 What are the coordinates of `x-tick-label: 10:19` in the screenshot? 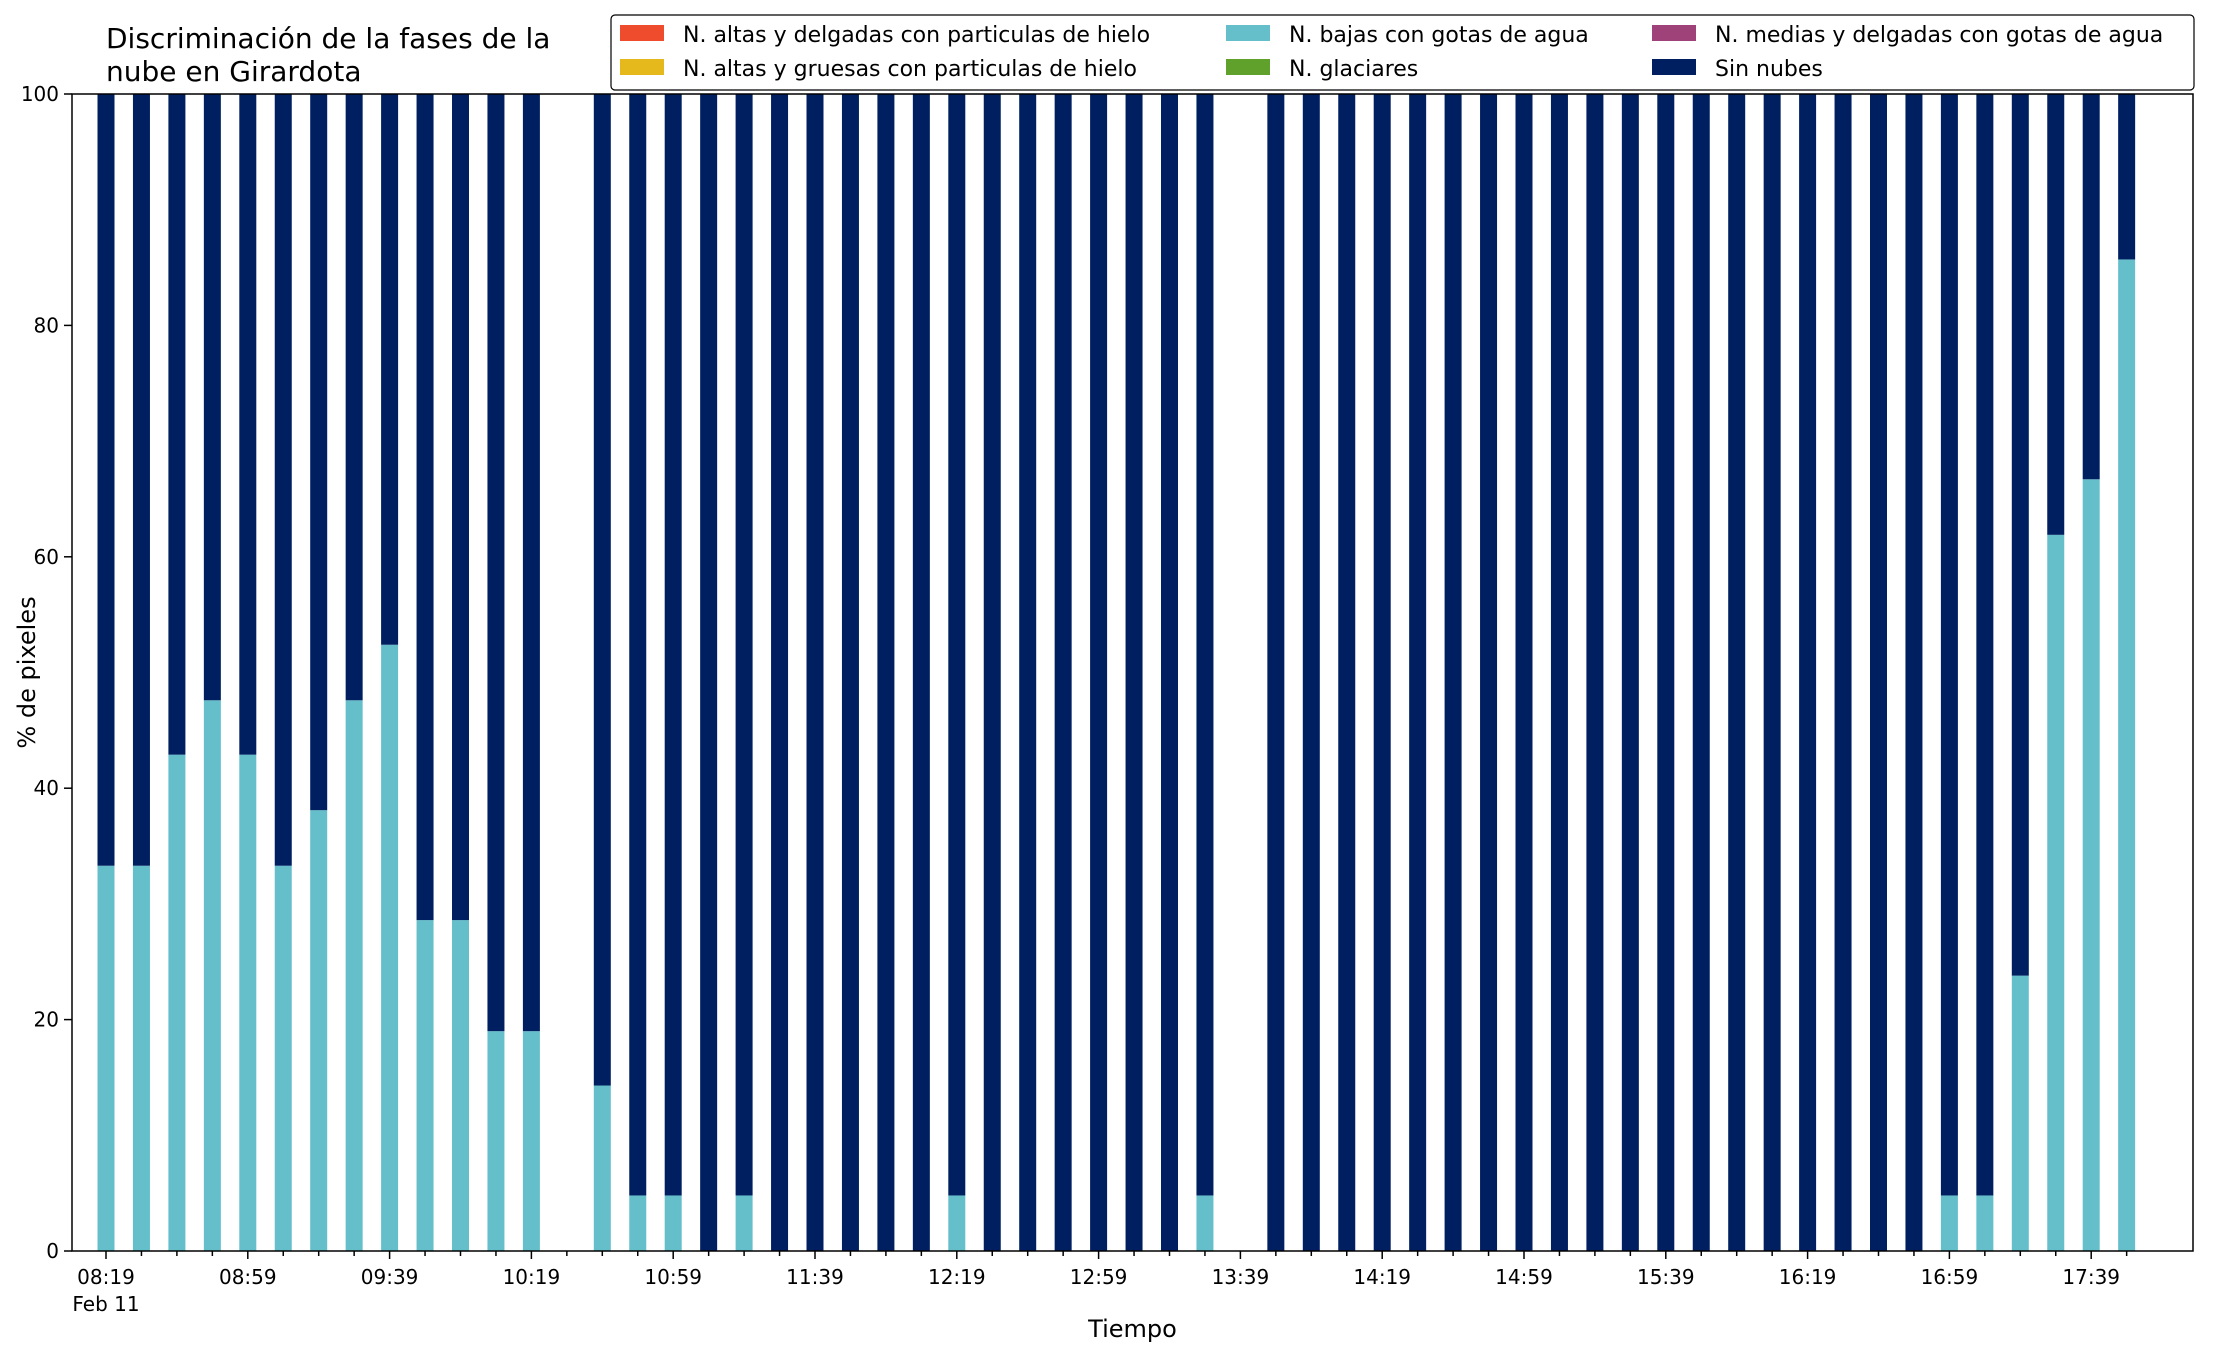 It's located at (532, 1277).